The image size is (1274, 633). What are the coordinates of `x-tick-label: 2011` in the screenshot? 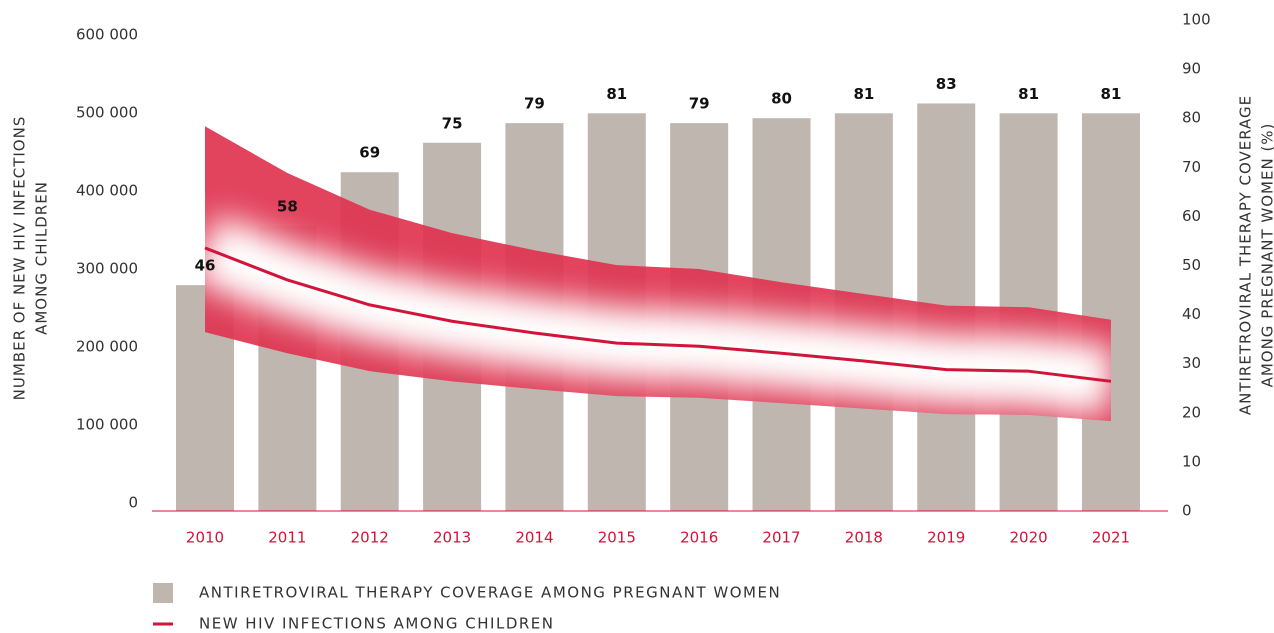 It's located at (287, 538).